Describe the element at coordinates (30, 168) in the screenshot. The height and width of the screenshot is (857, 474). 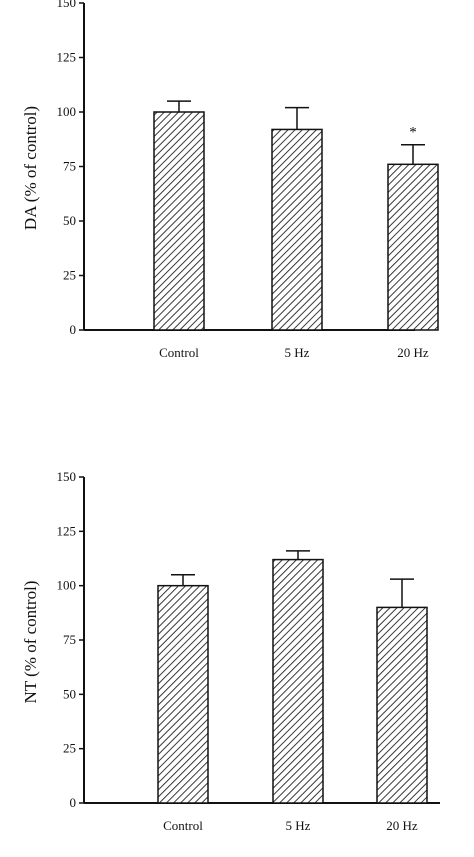
I see `y-axis-label: DA (% of control)` at that location.